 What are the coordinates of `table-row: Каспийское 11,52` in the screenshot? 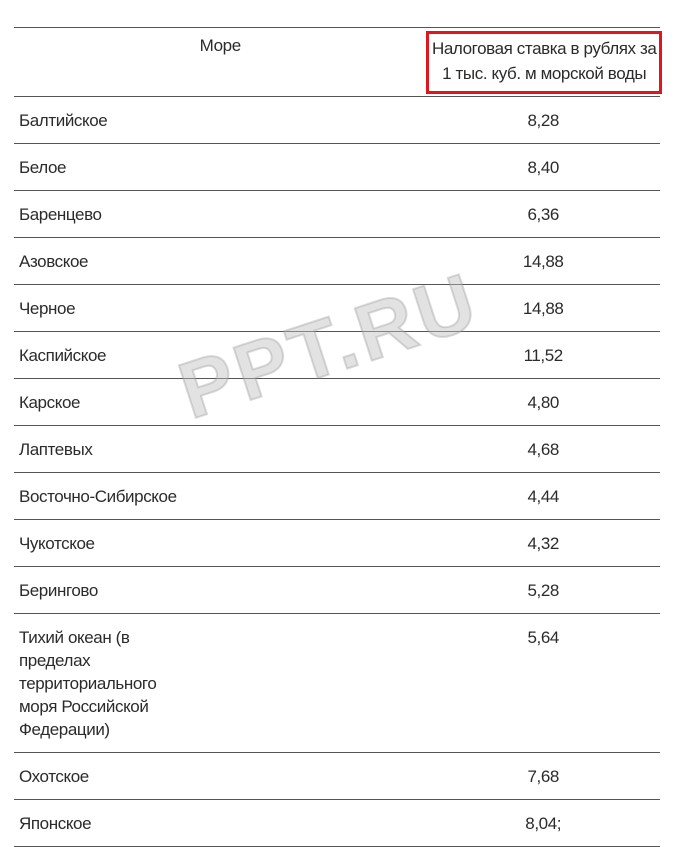 It's located at (337, 355).